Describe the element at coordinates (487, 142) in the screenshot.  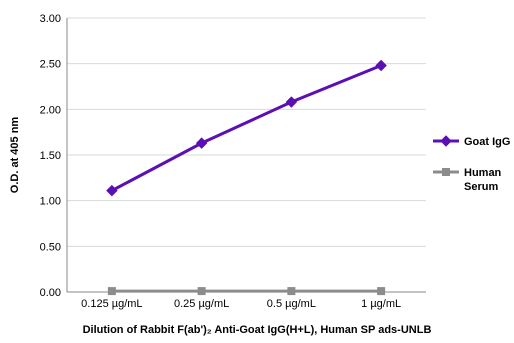
I see `legend-label: Goat IgG` at that location.